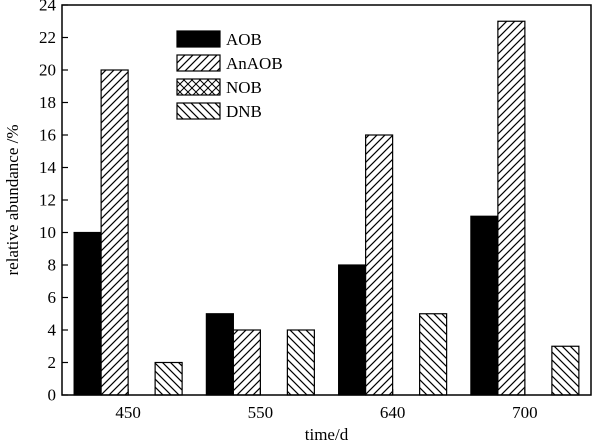  I want to click on legend-label-nob: NOB, so click(244, 87).